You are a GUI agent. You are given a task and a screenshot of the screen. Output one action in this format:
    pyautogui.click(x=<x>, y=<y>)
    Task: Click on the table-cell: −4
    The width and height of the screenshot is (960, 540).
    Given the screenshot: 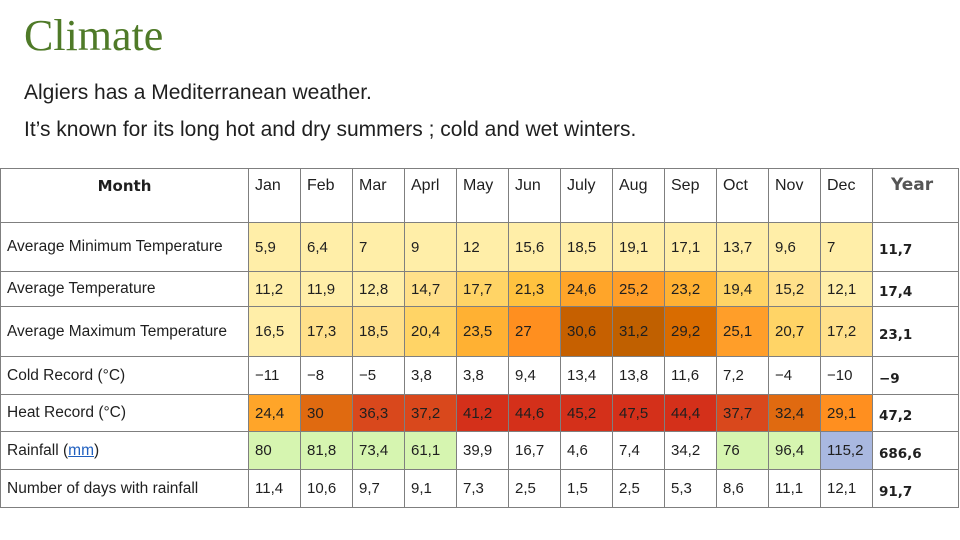 What is the action you would take?
    pyautogui.click(x=794, y=375)
    